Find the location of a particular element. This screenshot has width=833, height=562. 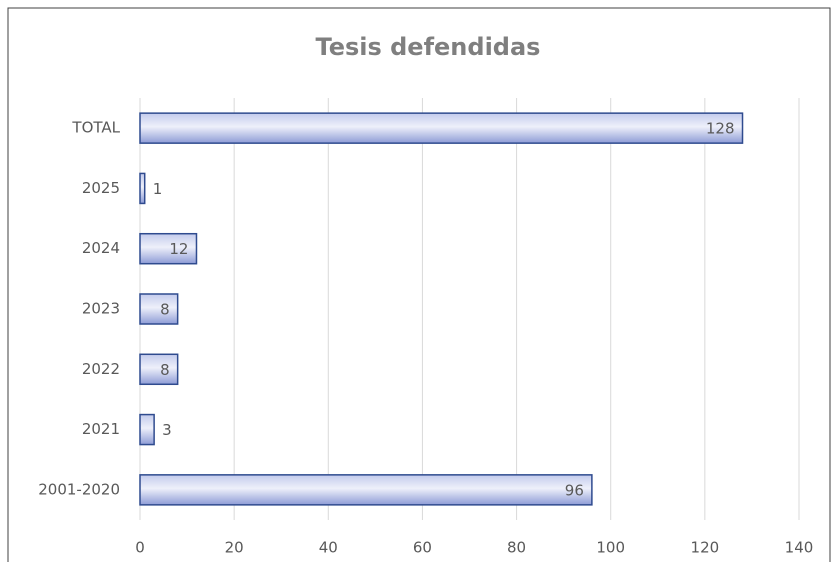

data-label: 96 is located at coordinates (574, 490).